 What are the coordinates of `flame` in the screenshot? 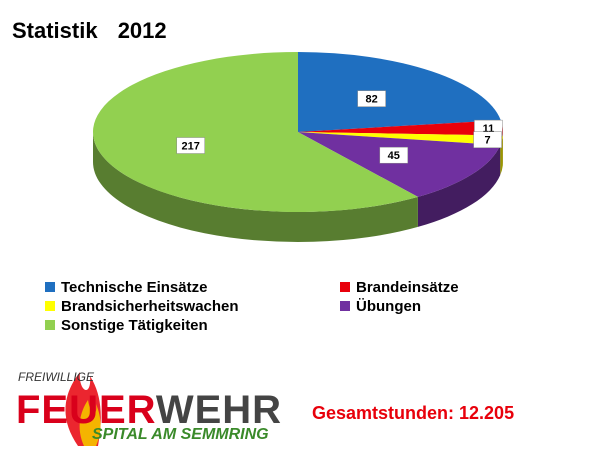 It's located at (90, 423).